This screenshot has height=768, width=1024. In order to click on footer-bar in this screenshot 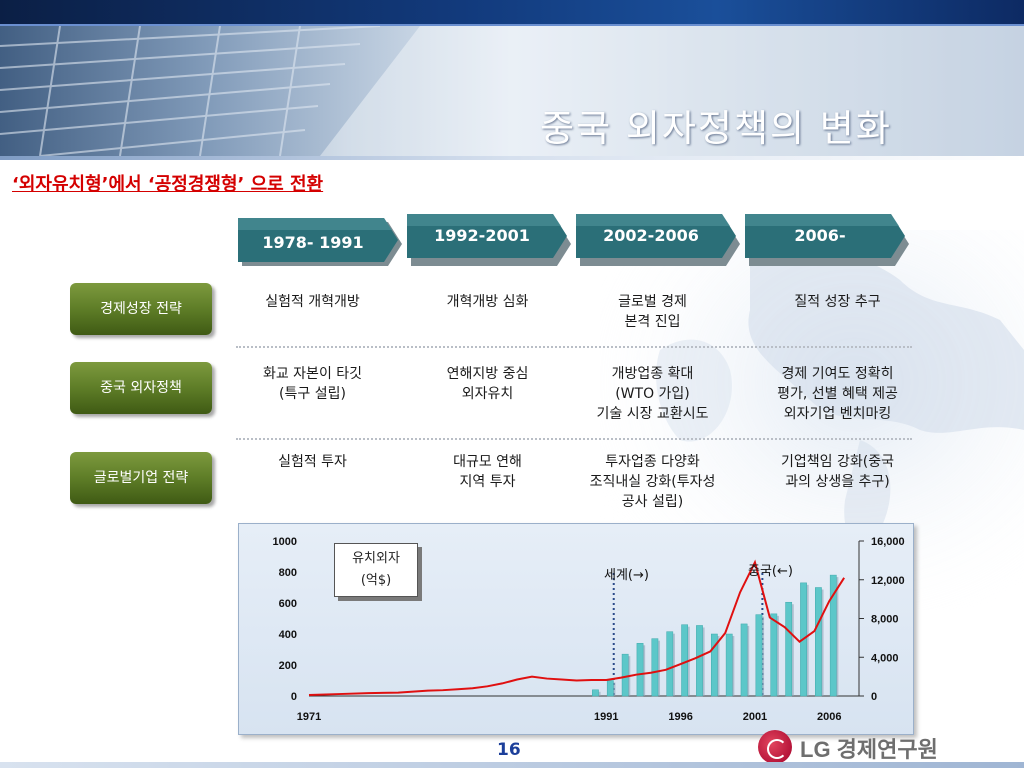, I will do `click(512, 765)`.